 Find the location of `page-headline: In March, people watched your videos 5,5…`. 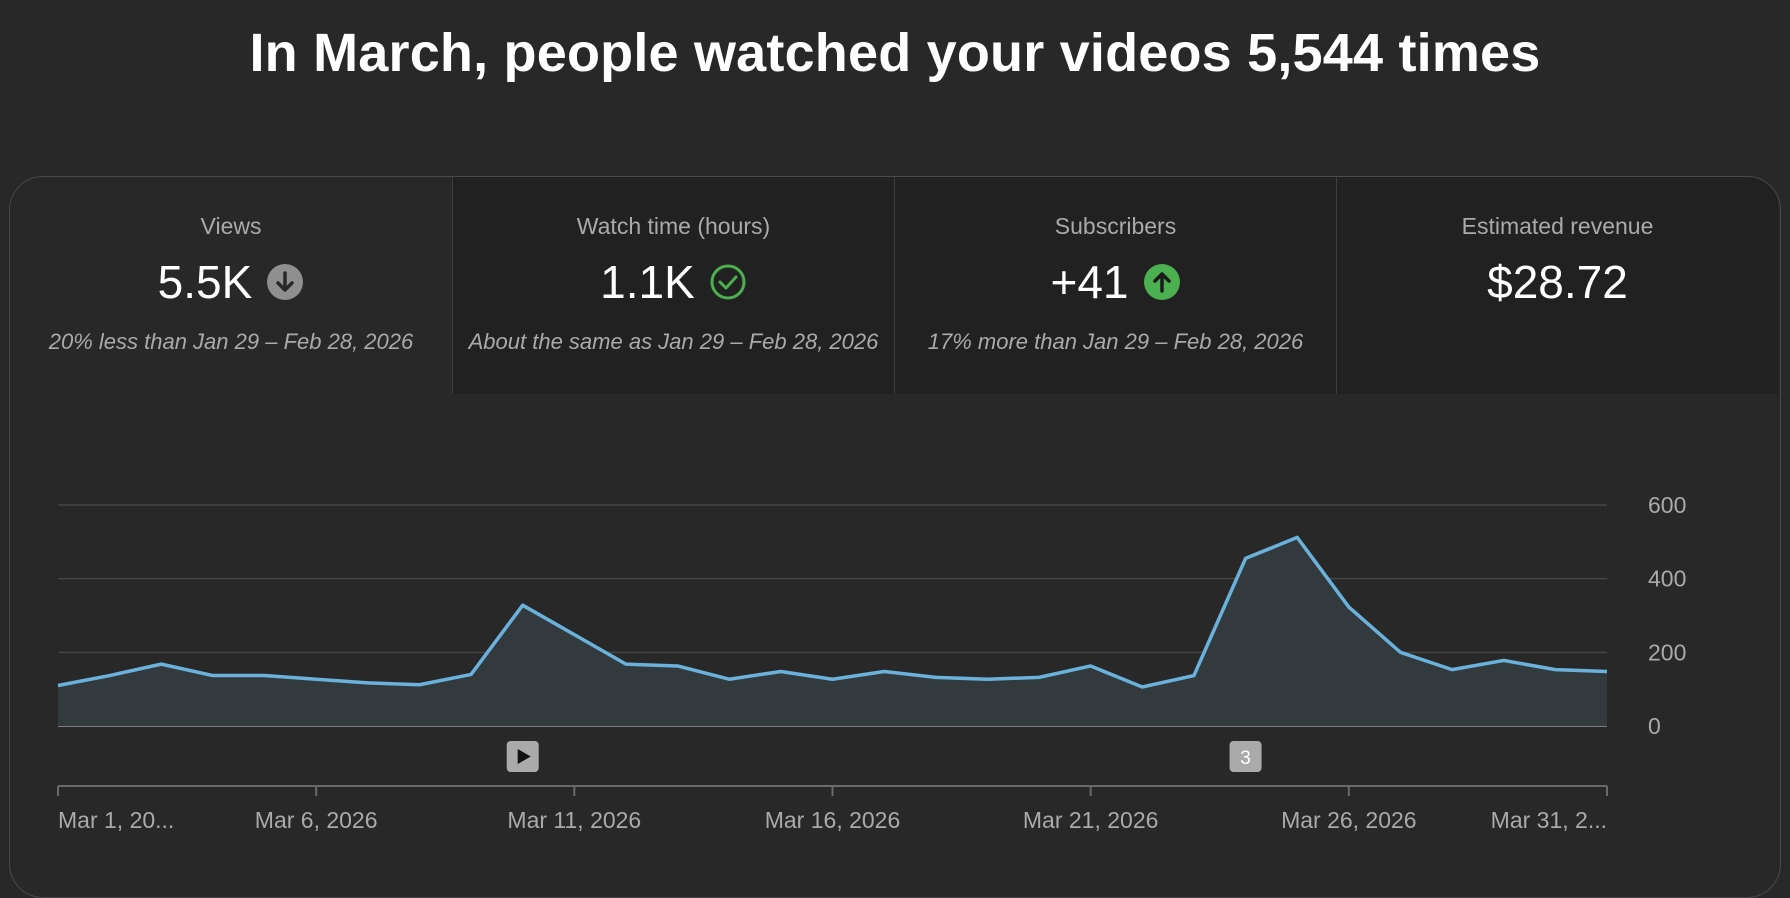

page-headline: In March, people watched your videos 5,5… is located at coordinates (895, 53).